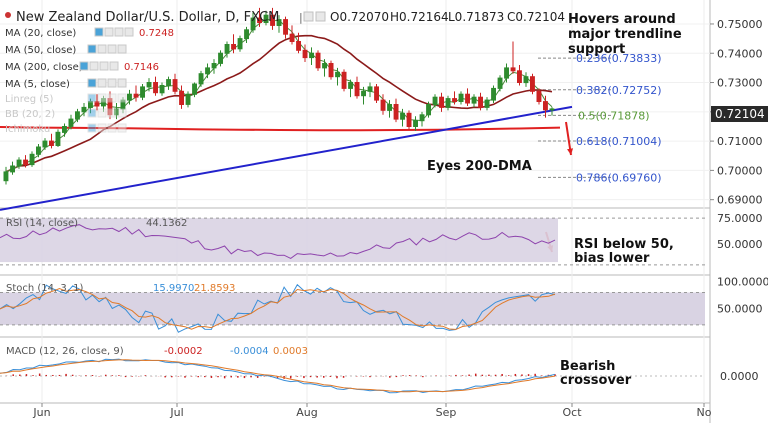  What do you see at coordinates (587, 366) in the screenshot?
I see `annotation-macd-line1: Bearish` at bounding box center [587, 366].